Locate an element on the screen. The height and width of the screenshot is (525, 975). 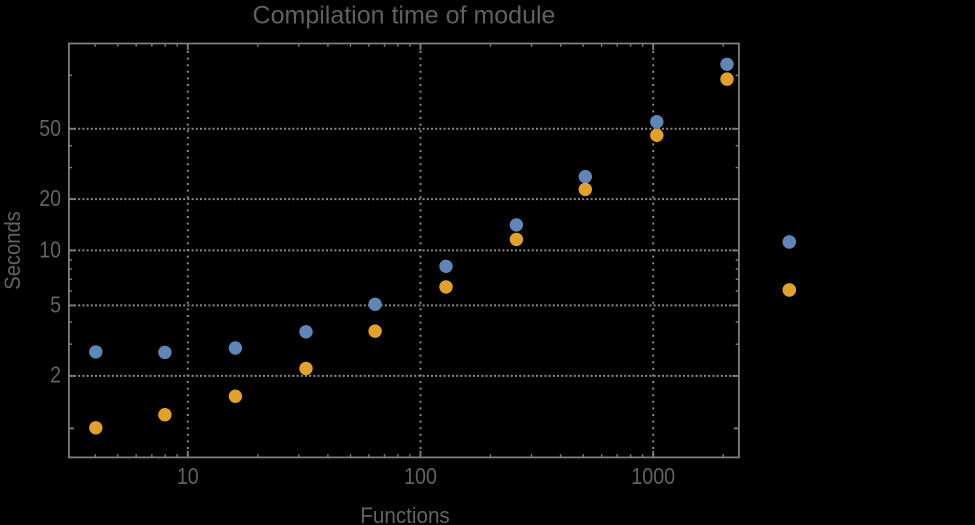
svg-text: 2 is located at coordinates (55, 375).